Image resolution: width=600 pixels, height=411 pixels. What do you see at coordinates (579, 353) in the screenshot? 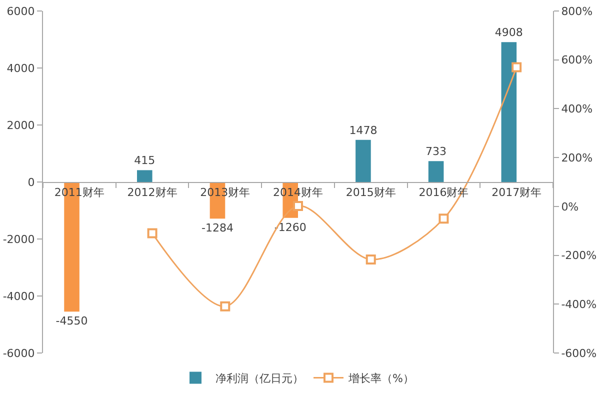
I see `y2-tick-label: -600%` at bounding box center [579, 353].